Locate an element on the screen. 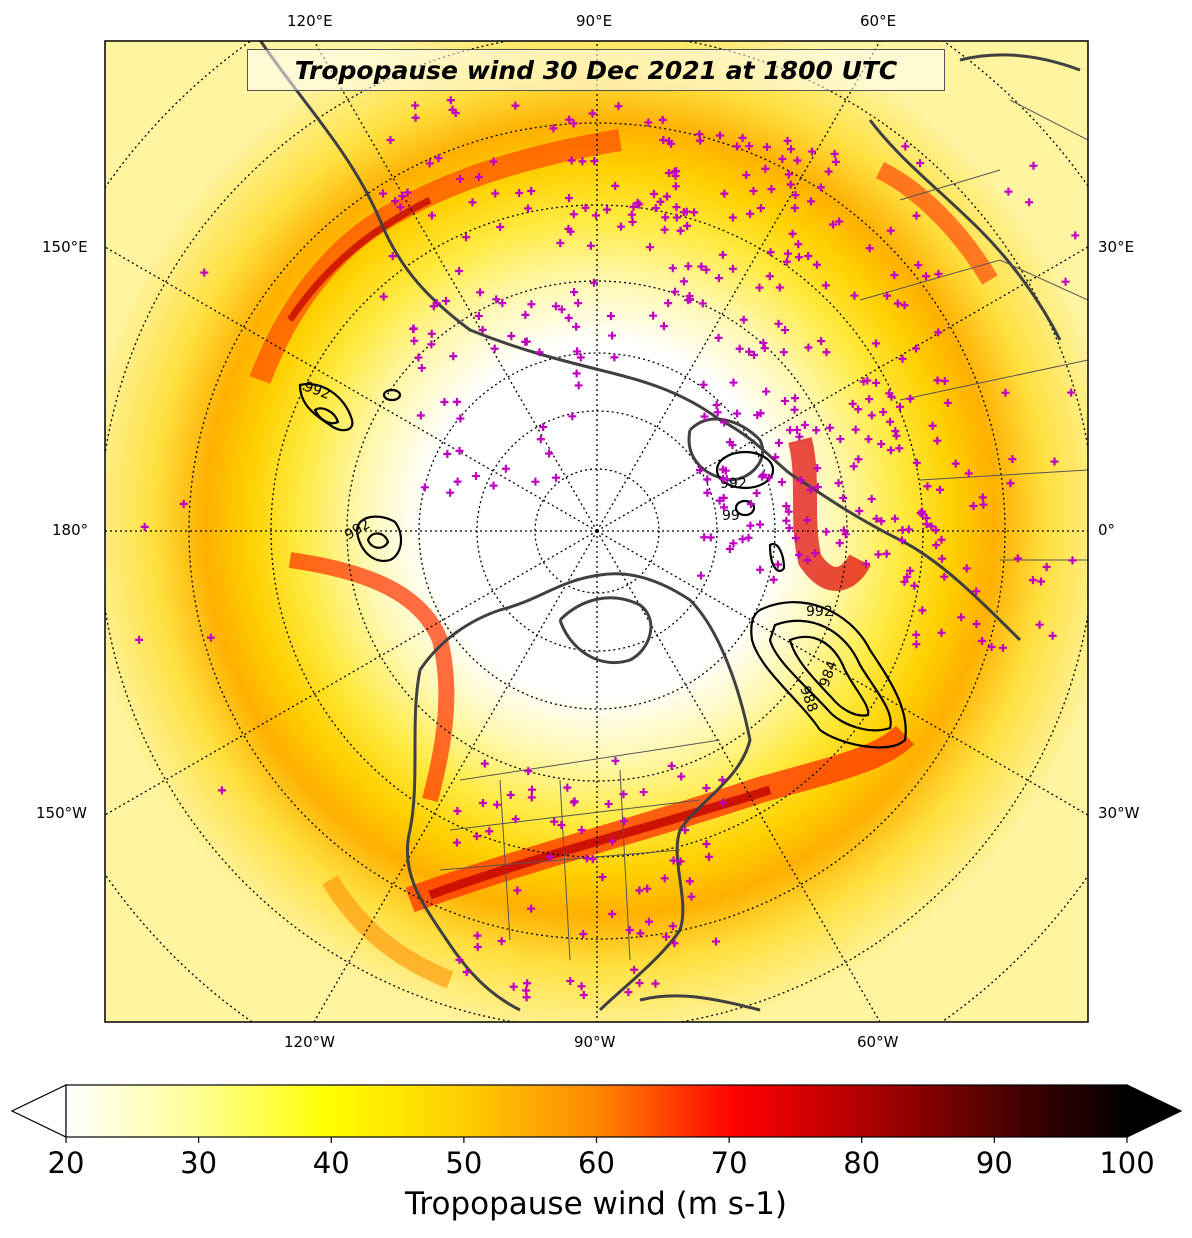  lon-label-right: 30°E is located at coordinates (1116, 247).